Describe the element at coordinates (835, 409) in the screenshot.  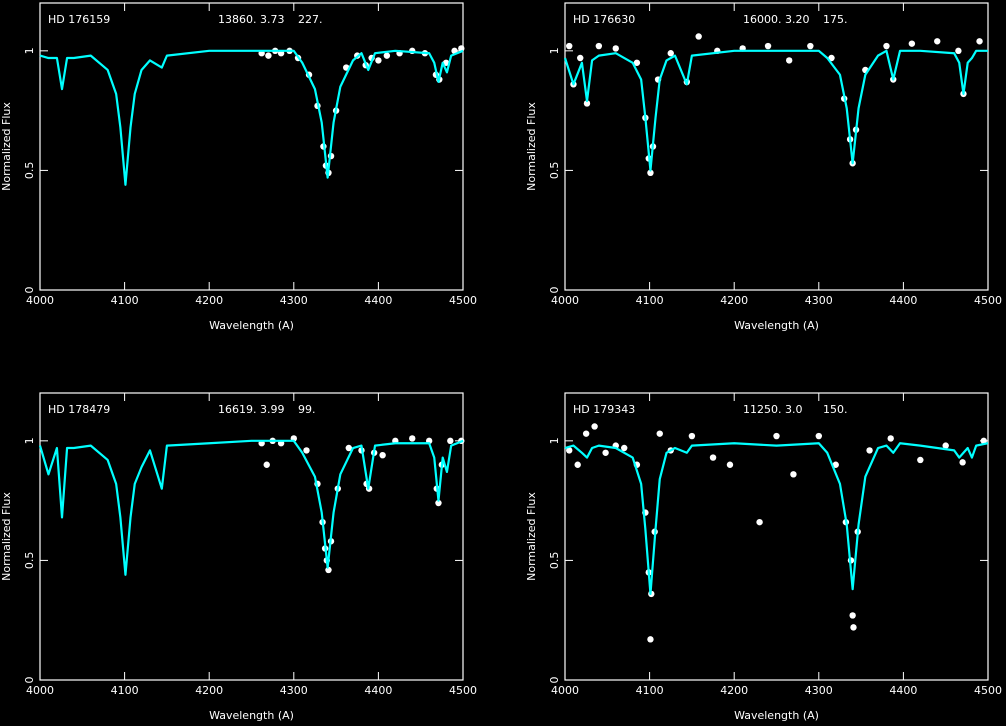
I see `panel-annotation: 150.` at that location.